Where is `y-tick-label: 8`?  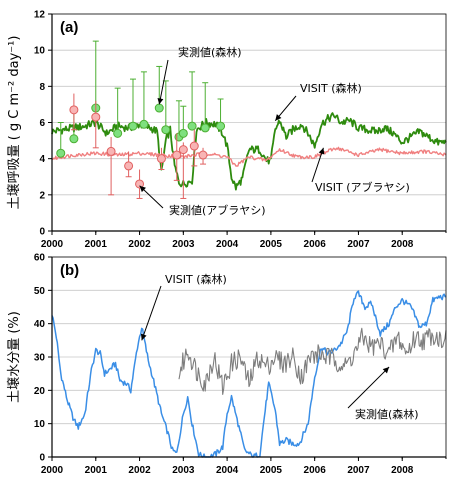 y-tick-label: 8 is located at coordinates (42, 87).